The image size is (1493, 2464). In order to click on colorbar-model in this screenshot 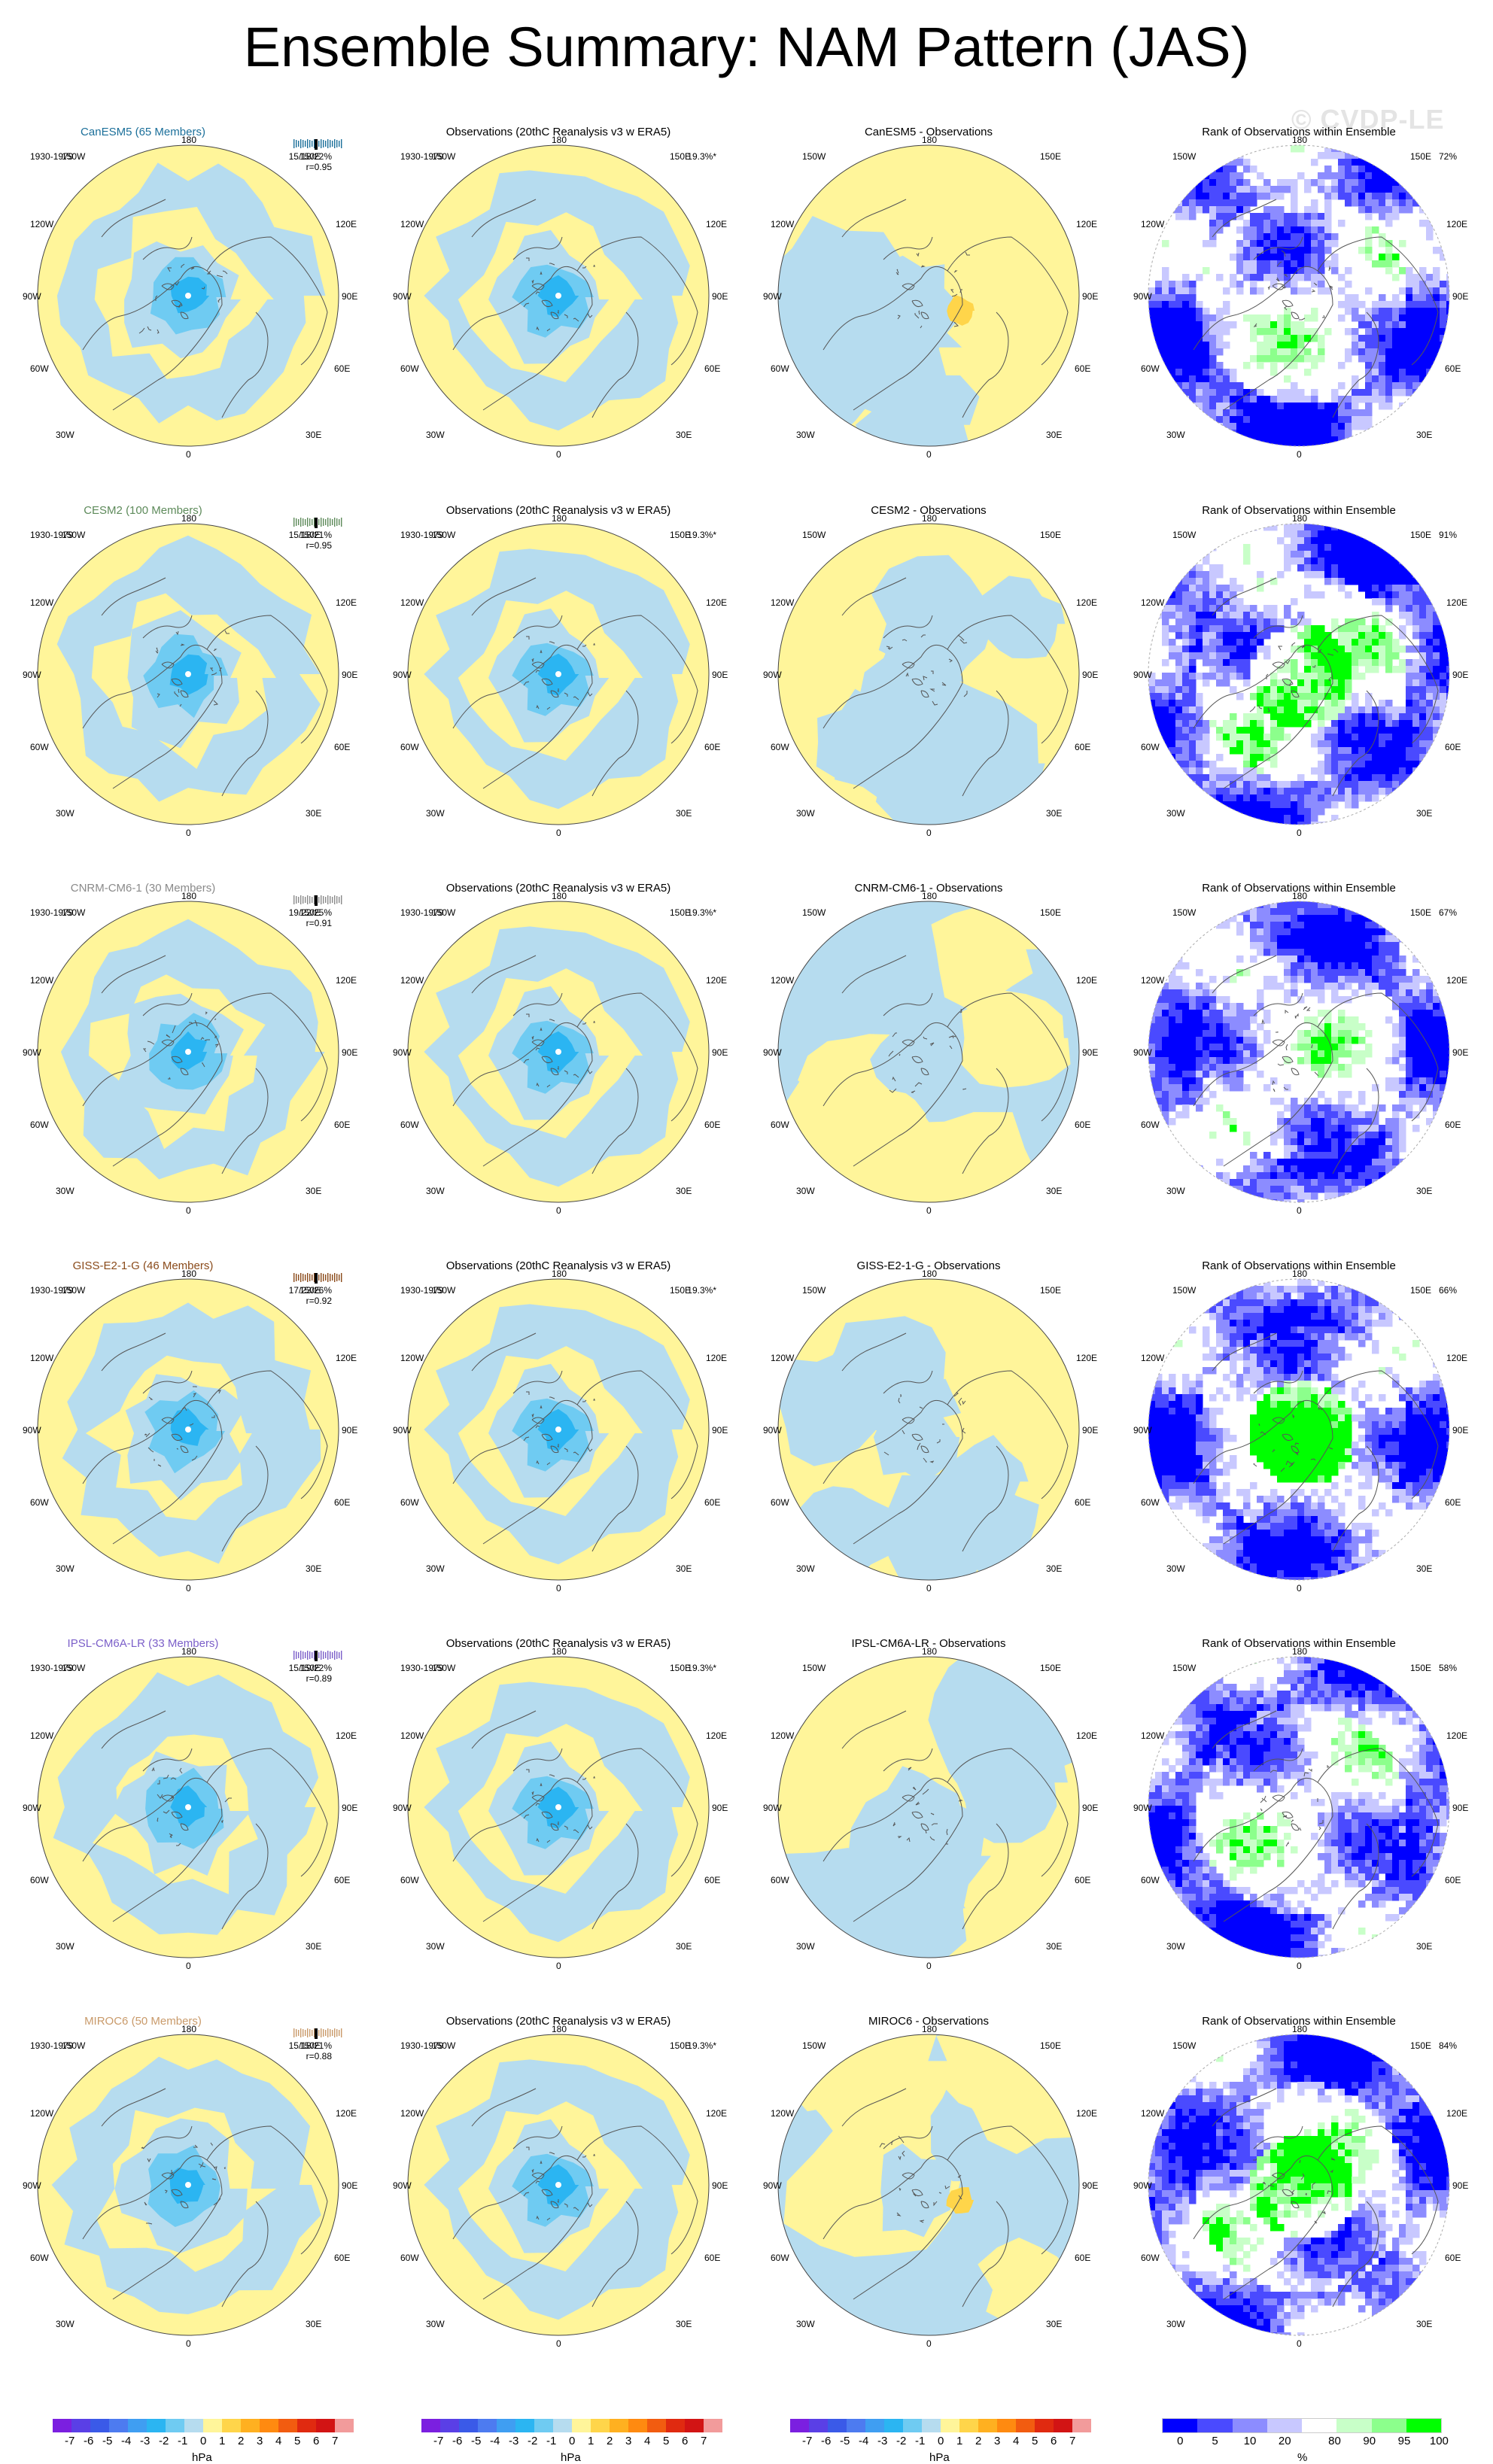, I will do `click(203, 2425)`.